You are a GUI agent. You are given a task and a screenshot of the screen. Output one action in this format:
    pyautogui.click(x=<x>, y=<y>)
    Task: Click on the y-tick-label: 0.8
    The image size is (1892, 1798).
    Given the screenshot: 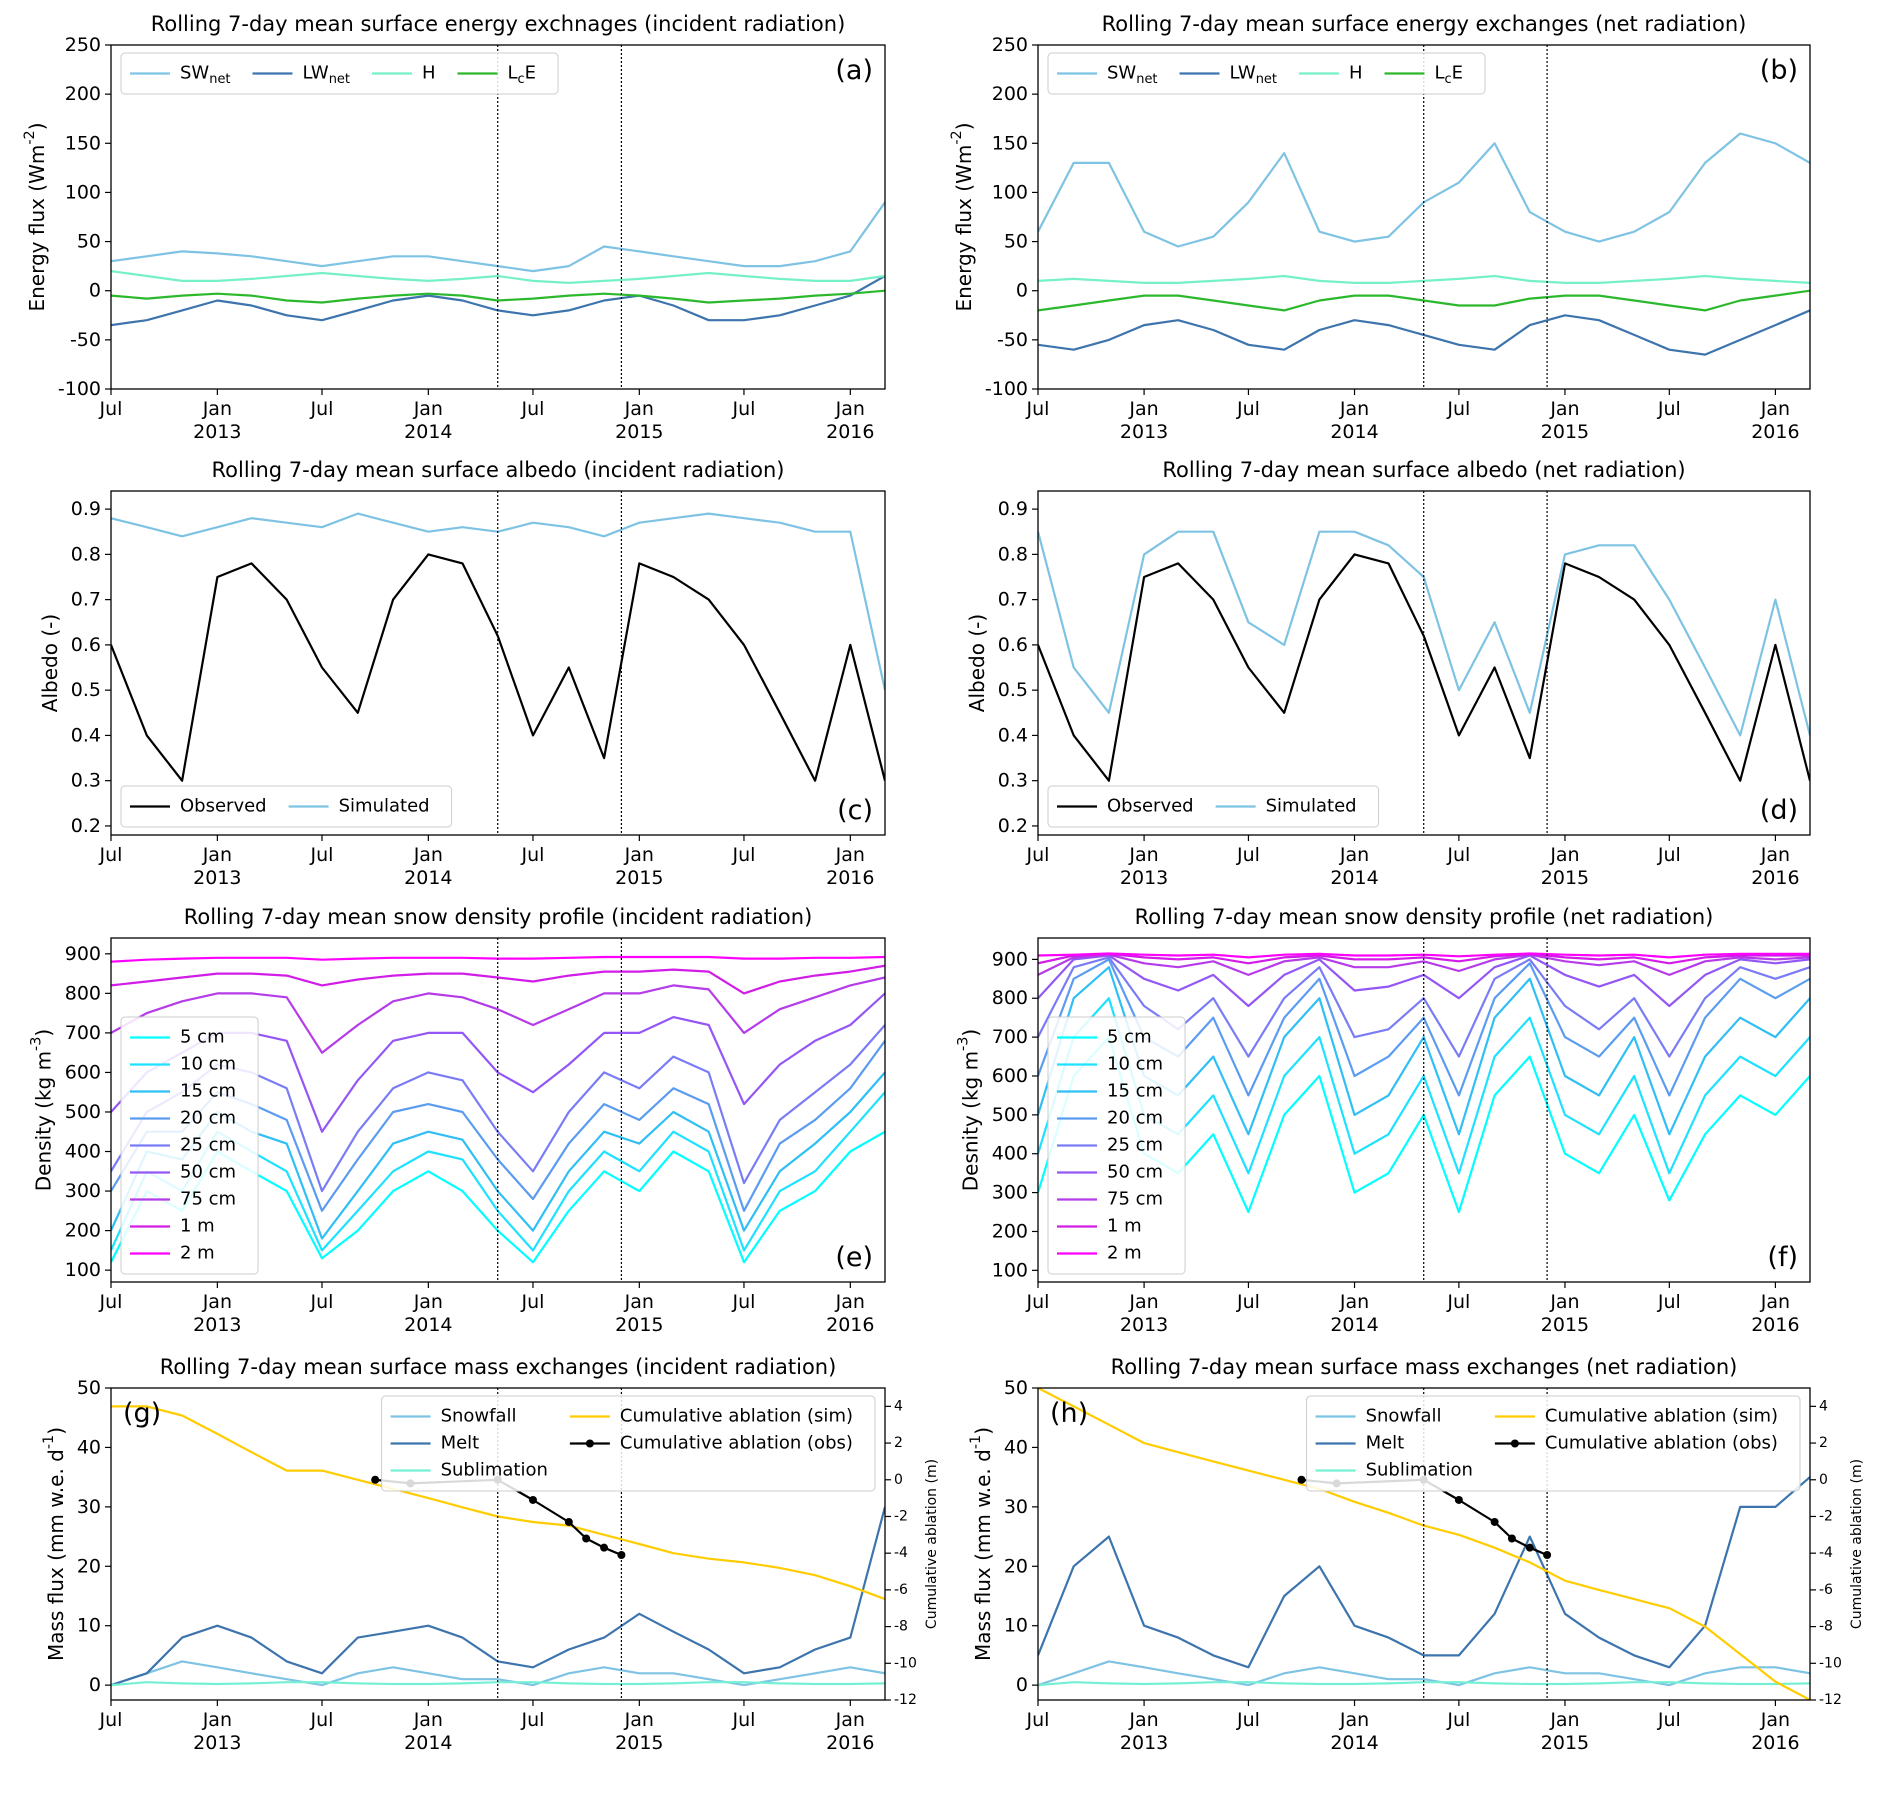 What is the action you would take?
    pyautogui.click(x=1013, y=554)
    